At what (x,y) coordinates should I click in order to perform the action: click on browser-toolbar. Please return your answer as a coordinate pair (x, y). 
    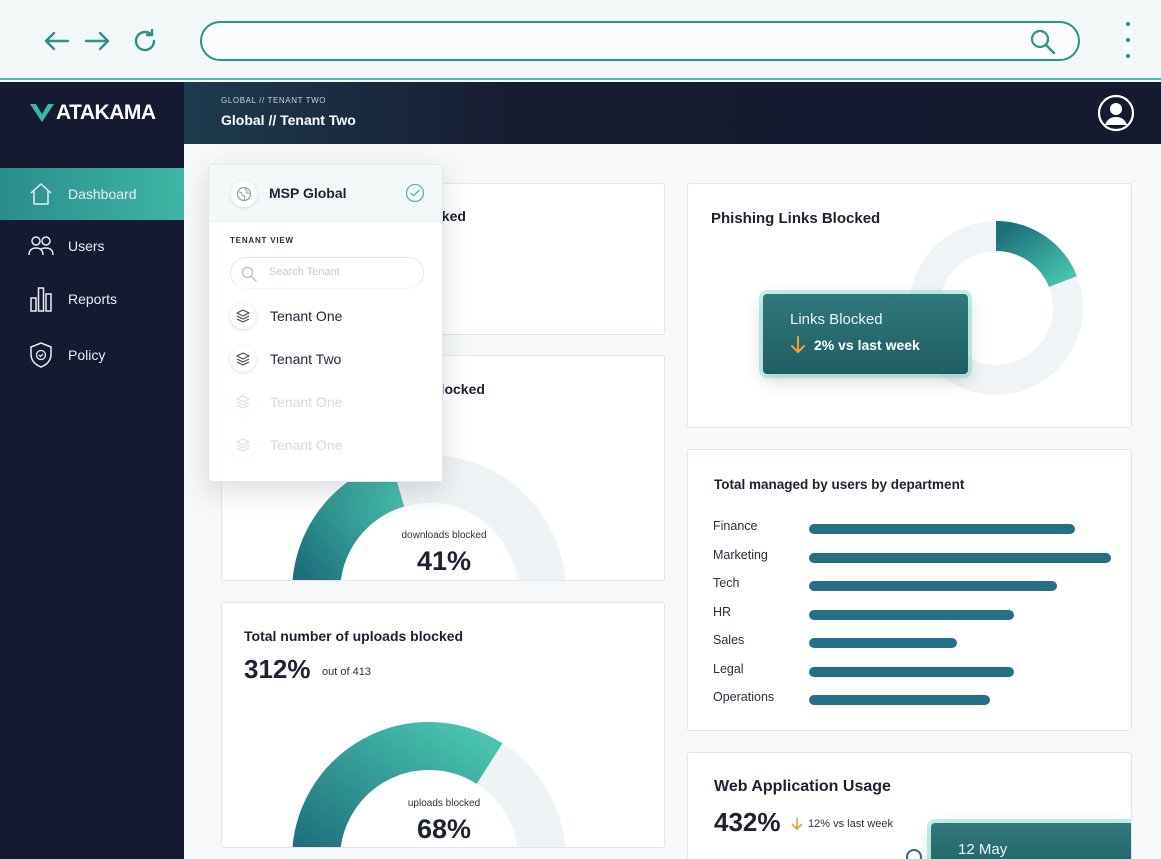
    Looking at the image, I should click on (580, 40).